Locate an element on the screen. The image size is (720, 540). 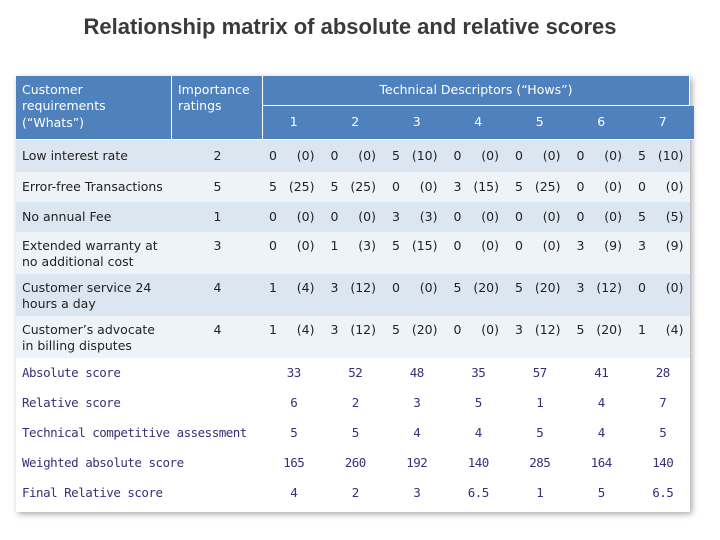
relationship-cell: 3 (15) is located at coordinates (479, 187).